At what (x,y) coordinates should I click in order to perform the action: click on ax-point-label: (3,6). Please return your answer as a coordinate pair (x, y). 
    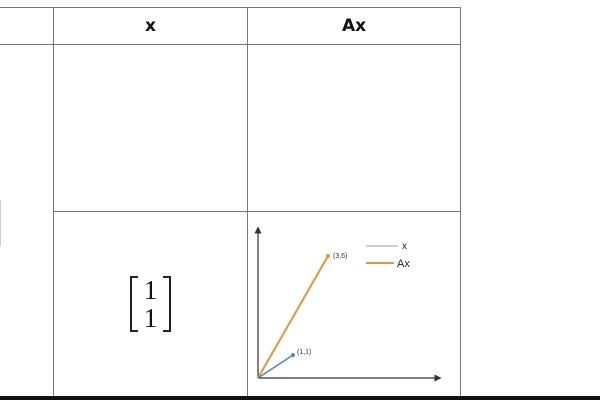
    Looking at the image, I should click on (340, 256).